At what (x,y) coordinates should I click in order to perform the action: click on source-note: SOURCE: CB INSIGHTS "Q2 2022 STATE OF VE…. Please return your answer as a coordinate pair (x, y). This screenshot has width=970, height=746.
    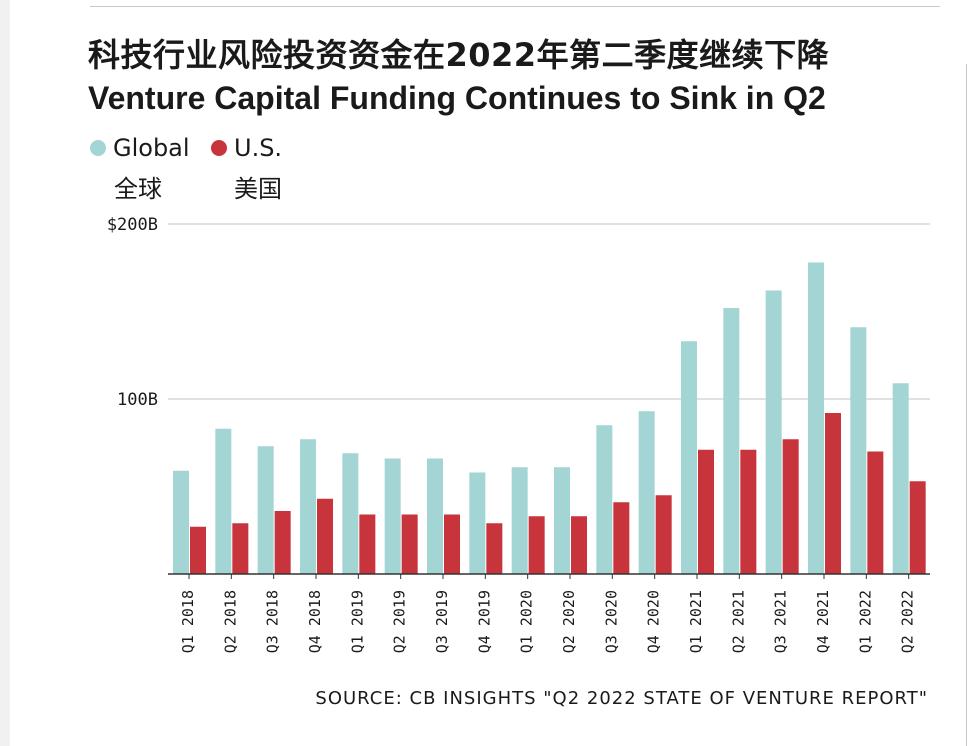
    Looking at the image, I should click on (621, 698).